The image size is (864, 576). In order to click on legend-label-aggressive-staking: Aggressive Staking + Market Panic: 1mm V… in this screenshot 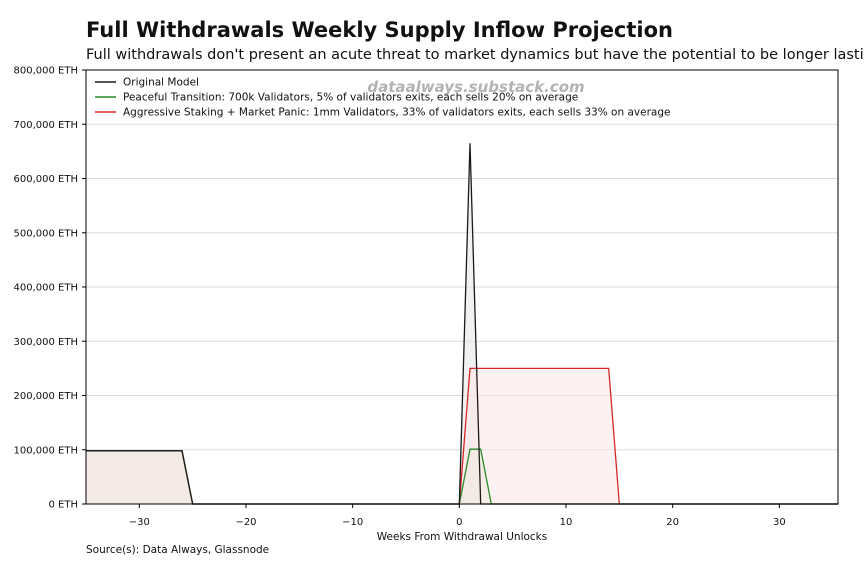, I will do `click(396, 113)`.